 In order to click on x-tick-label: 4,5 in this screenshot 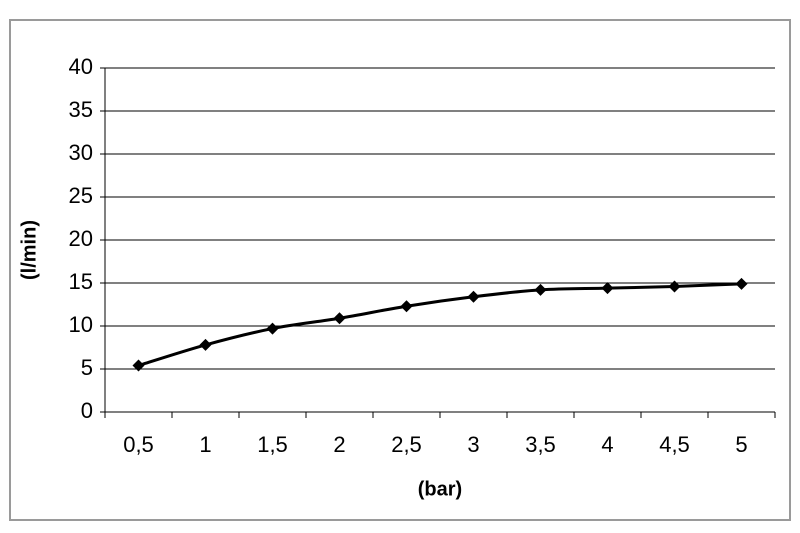, I will do `click(674, 444)`.